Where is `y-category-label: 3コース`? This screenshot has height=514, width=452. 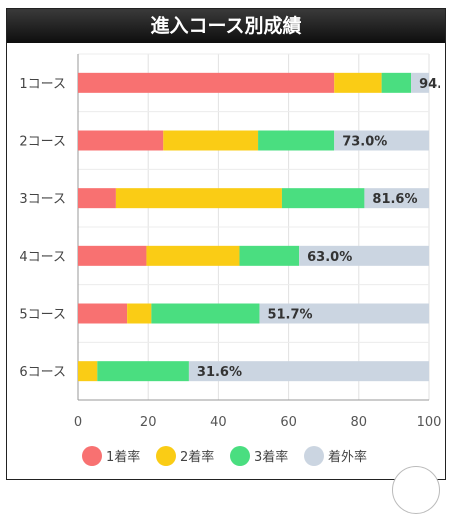
y-category-label: 3コース is located at coordinates (42, 199).